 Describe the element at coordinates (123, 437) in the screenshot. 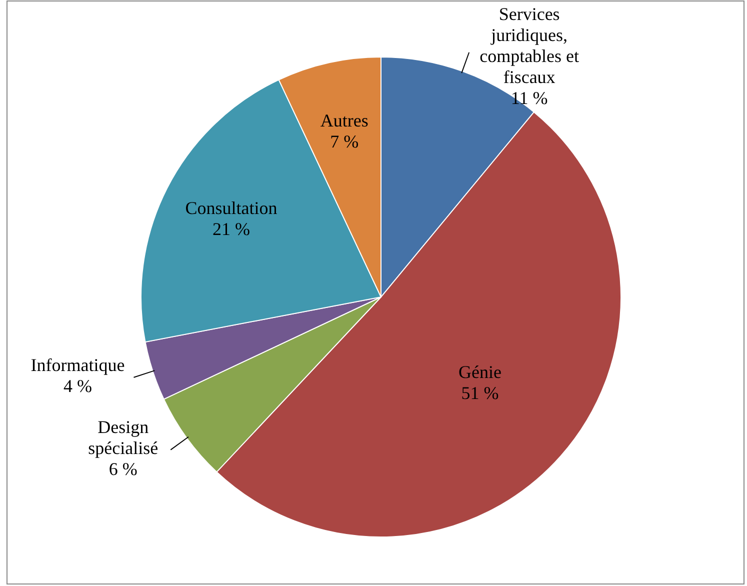

I see `slice-label: Design spécialisé` at that location.